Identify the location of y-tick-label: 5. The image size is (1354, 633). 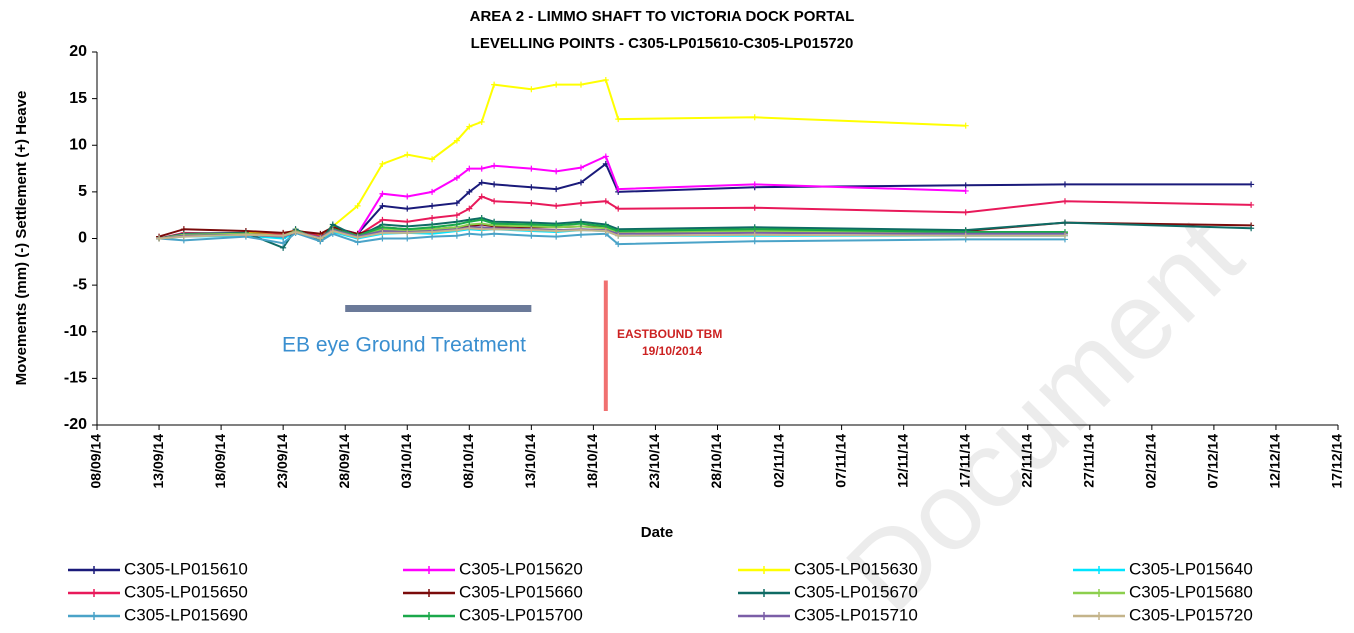
(82, 191).